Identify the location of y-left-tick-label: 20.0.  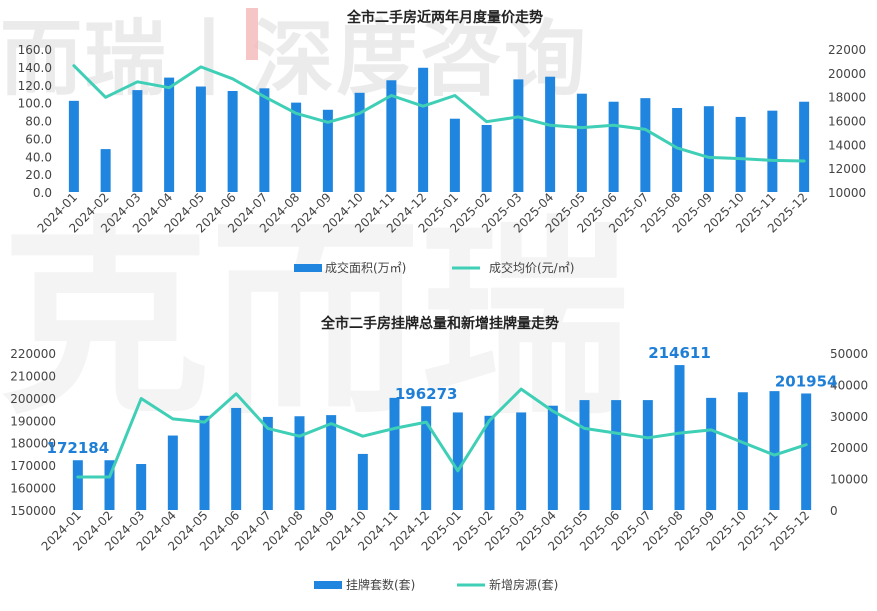
(38, 175).